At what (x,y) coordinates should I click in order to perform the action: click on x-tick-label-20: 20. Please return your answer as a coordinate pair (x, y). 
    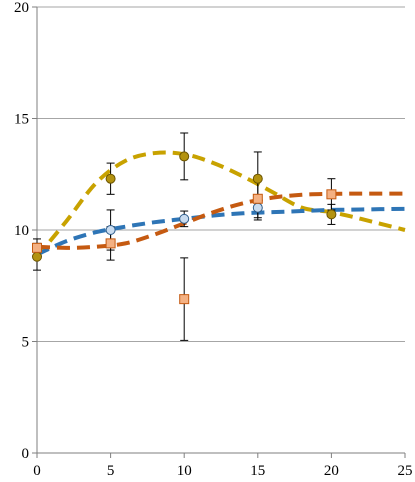
    Looking at the image, I should click on (331, 471).